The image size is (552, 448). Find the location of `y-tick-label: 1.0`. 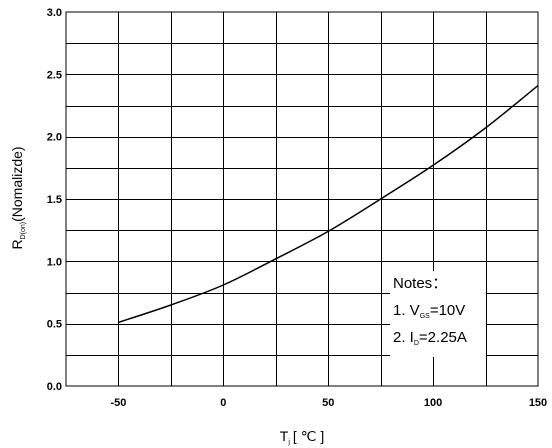

y-tick-label: 1.0 is located at coordinates (54, 262).